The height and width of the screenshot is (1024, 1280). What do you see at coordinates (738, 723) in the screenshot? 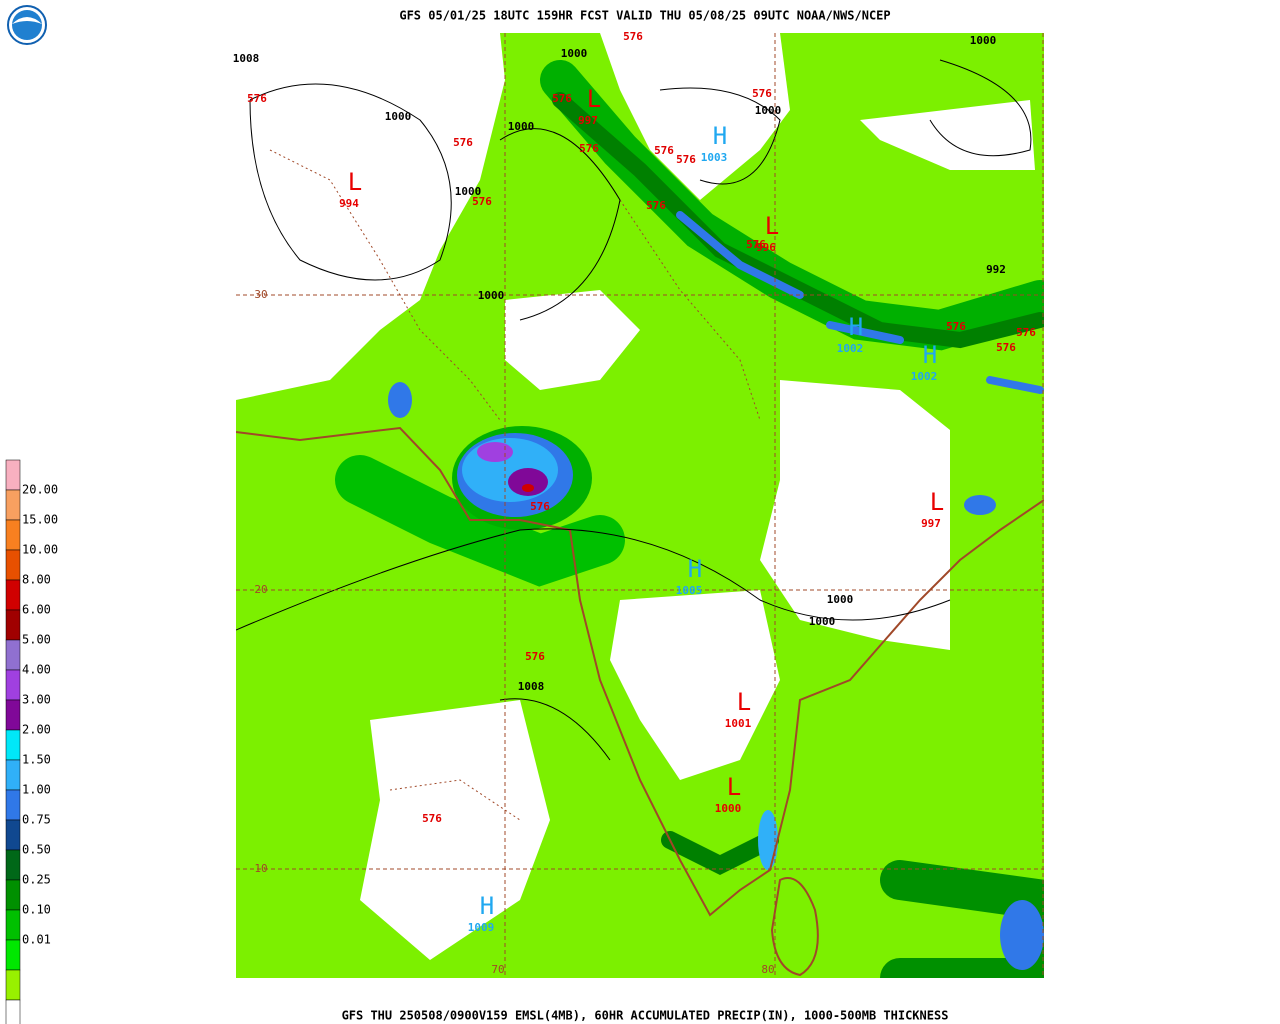
I see `pressure-value: 1001` at bounding box center [738, 723].